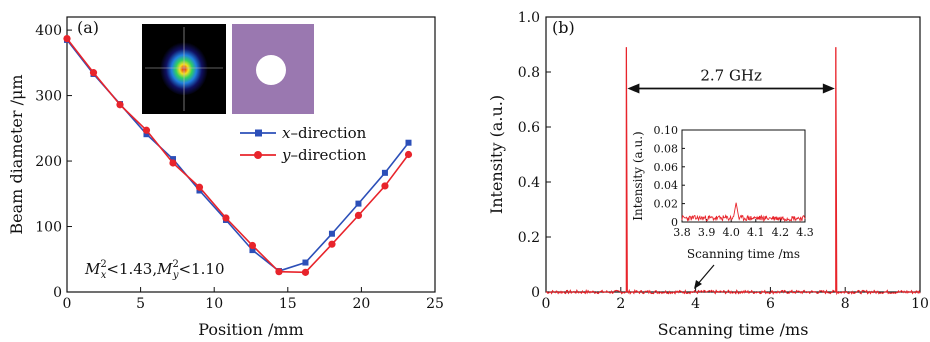 This screenshot has width=930, height=342. I want to click on m2-y-sub: y, so click(175, 275).